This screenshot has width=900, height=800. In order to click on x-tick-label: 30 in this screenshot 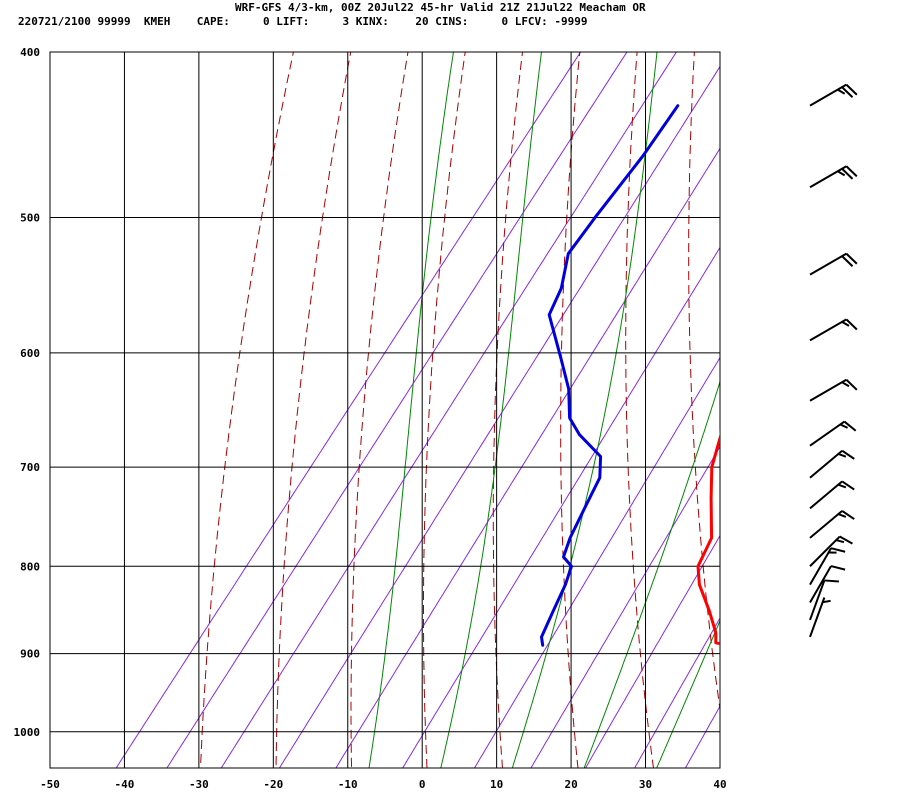, I will do `click(645, 784)`.